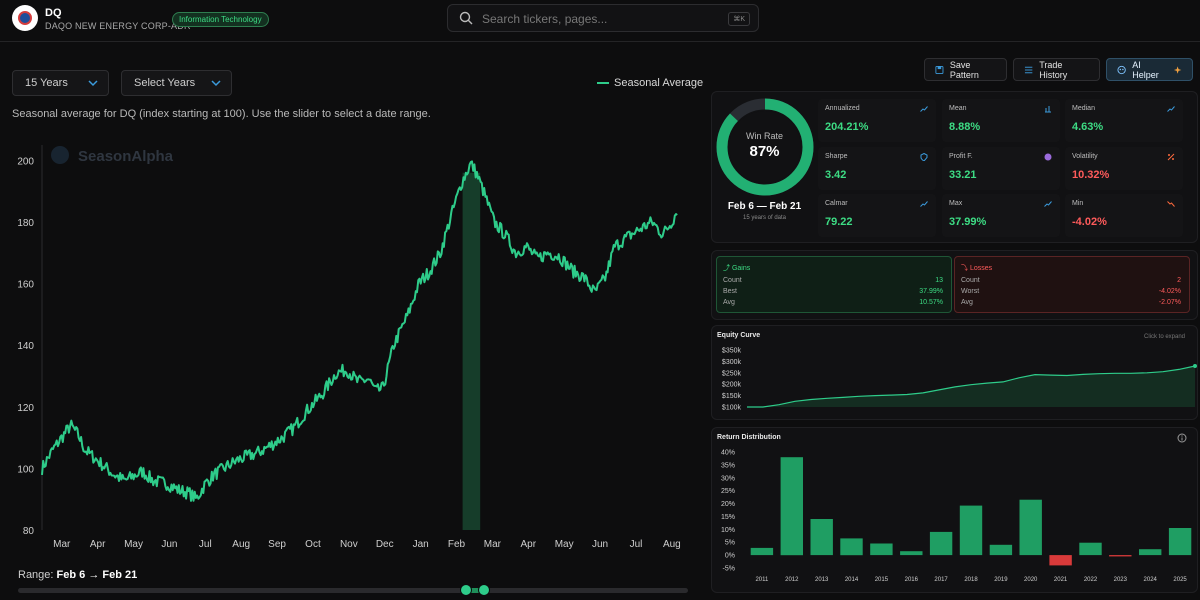  I want to click on robot-icon, so click(1121, 69).